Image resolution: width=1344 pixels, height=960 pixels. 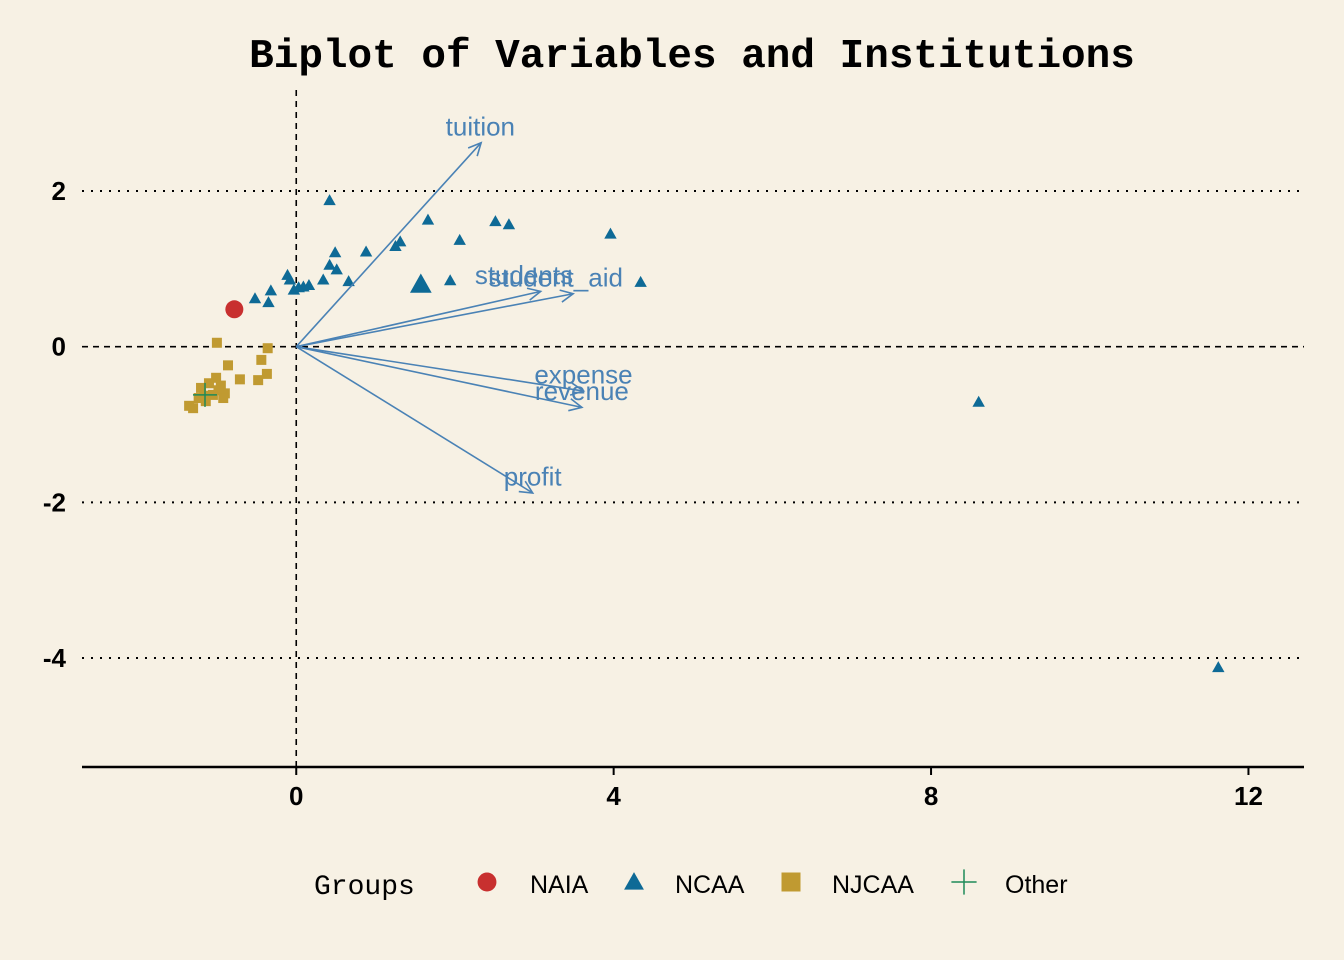 What do you see at coordinates (964, 882) in the screenshot?
I see `legend-marker-other` at bounding box center [964, 882].